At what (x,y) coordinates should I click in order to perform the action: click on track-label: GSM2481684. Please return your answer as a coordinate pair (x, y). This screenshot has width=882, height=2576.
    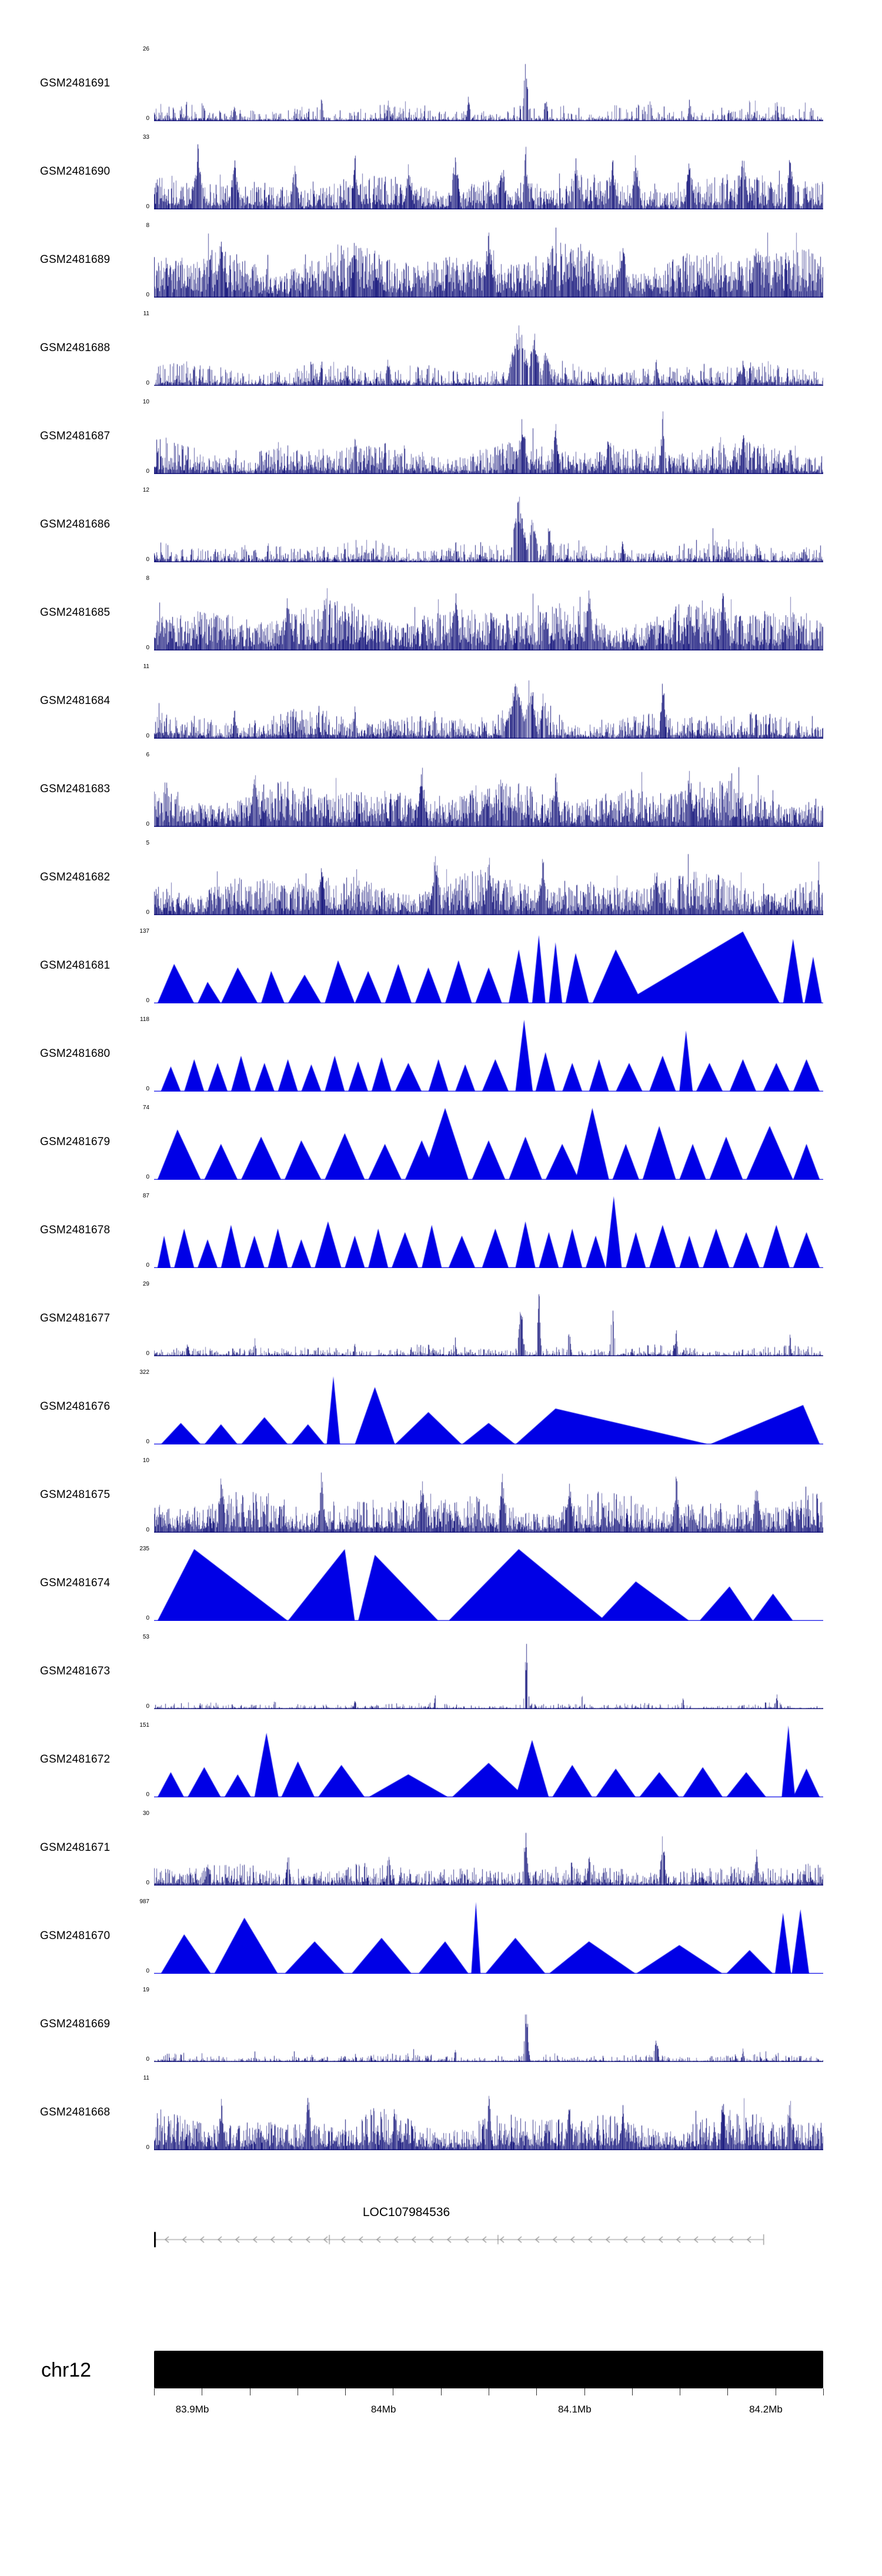
    Looking at the image, I should click on (75, 701).